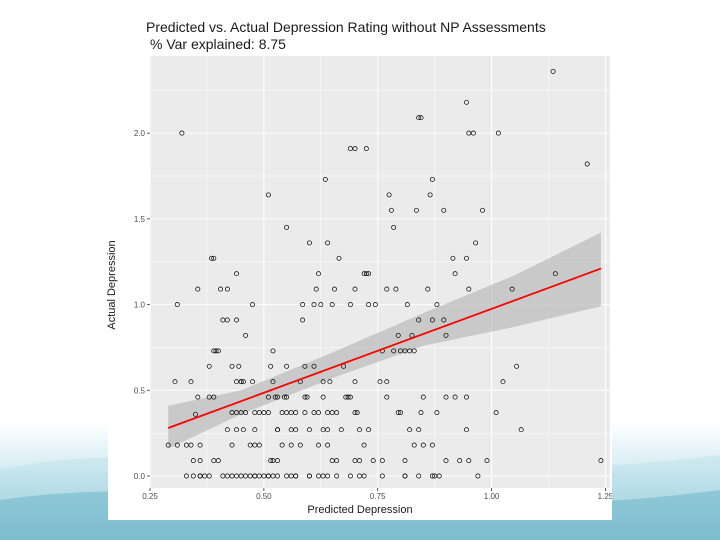  What do you see at coordinates (140, 390) in the screenshot?
I see `y-tick-label: 0.5` at bounding box center [140, 390].